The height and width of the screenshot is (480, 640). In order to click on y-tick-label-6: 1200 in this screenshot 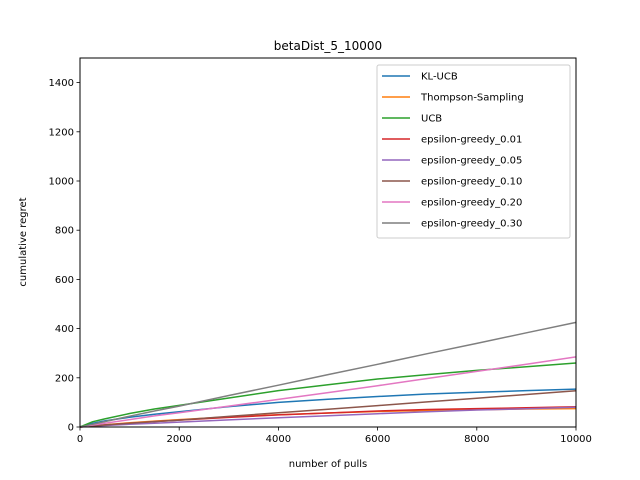, I will do `click(61, 132)`.